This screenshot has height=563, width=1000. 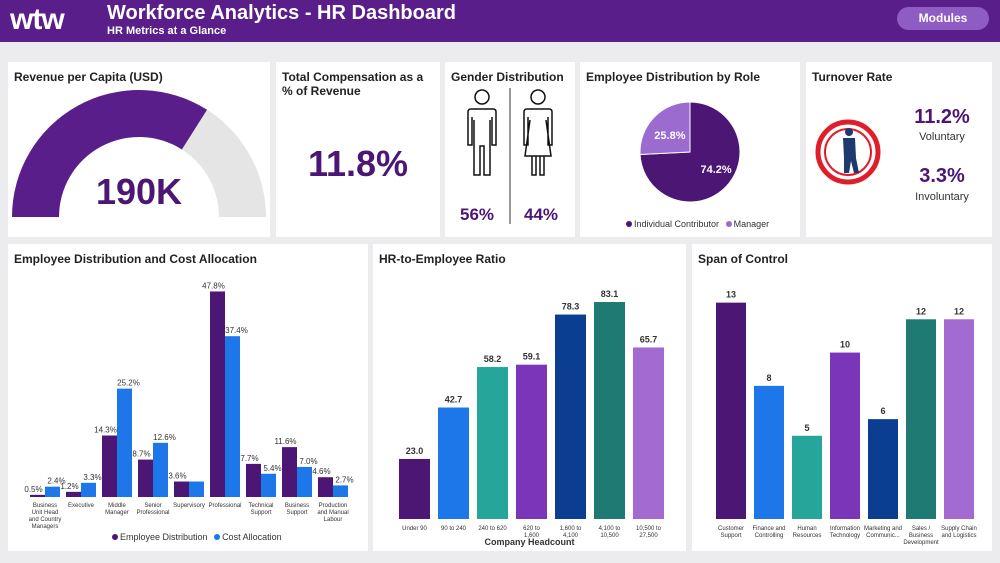 What do you see at coordinates (454, 400) in the screenshot?
I see `ratio-bar-label: 42.7` at bounding box center [454, 400].